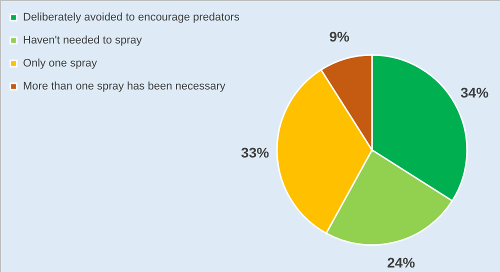 The image size is (500, 272). I want to click on data-label: 9%, so click(339, 36).